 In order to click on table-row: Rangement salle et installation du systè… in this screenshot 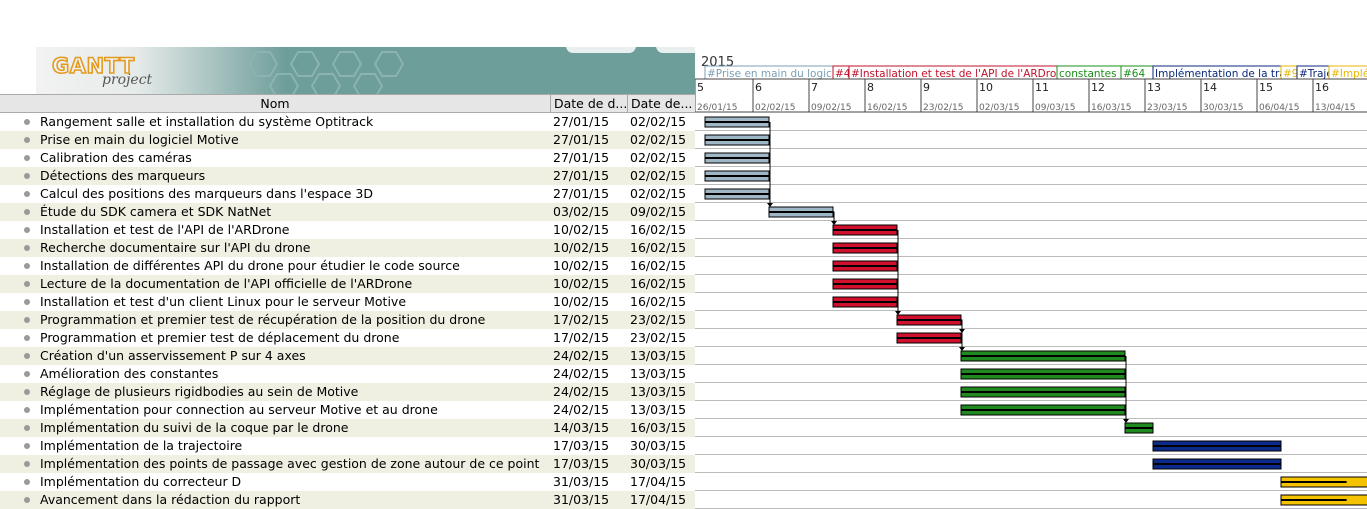, I will do `click(347, 122)`.